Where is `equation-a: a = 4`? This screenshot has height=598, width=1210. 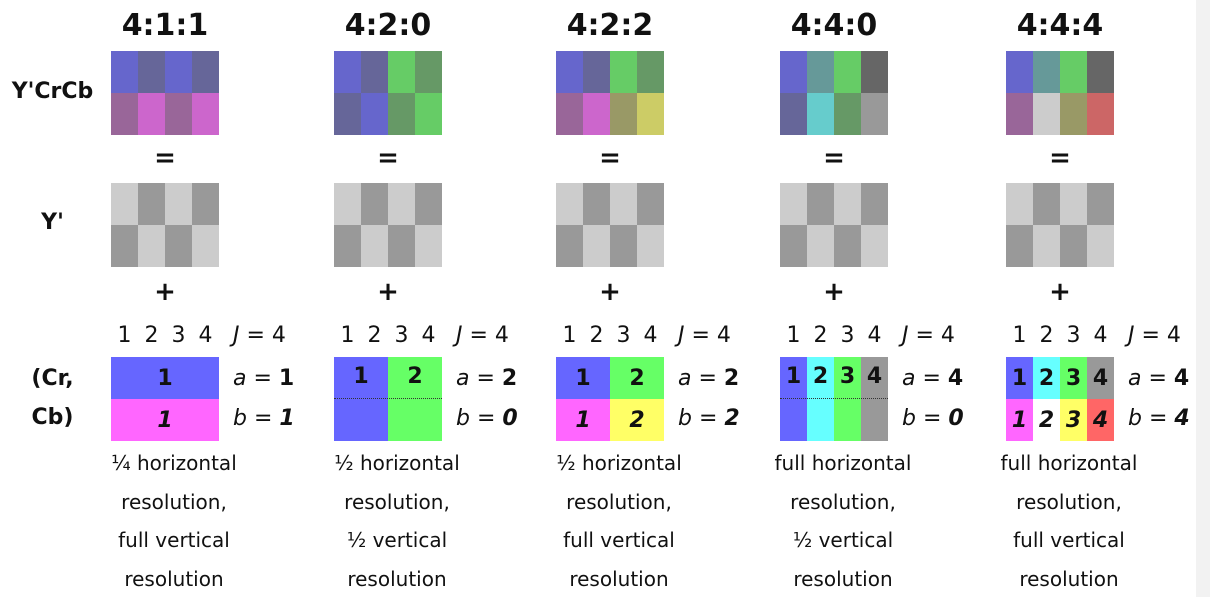 equation-a: a = 4 is located at coordinates (932, 378).